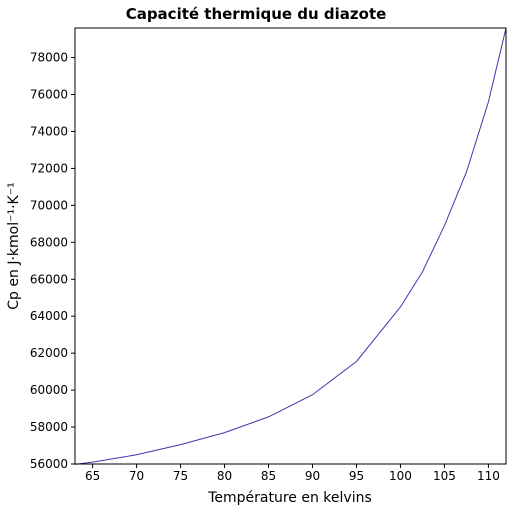  Describe the element at coordinates (49, 279) in the screenshot. I see `y-tick-label: 66000` at that location.